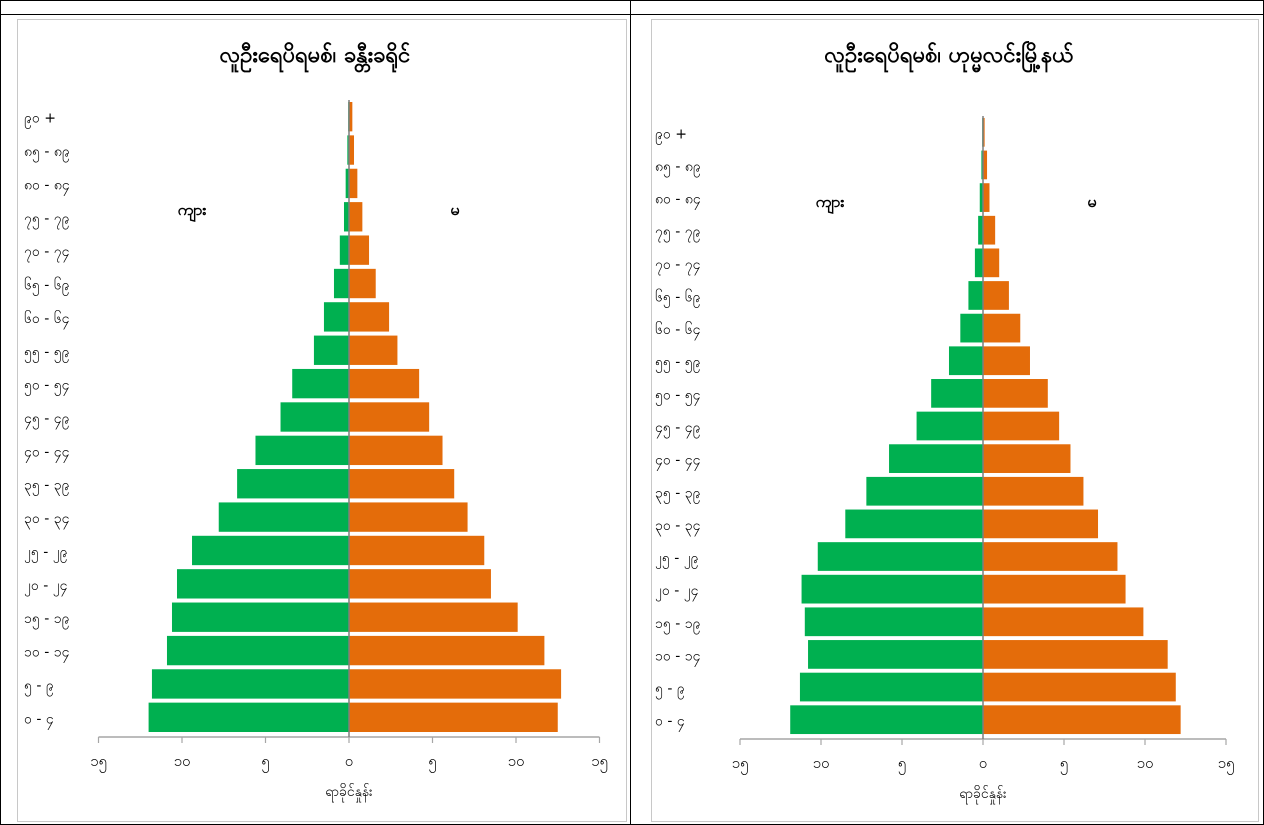 This screenshot has width=1264, height=825. I want to click on x-axis-title: ရာခိုင်နှုန်း, so click(349, 793).